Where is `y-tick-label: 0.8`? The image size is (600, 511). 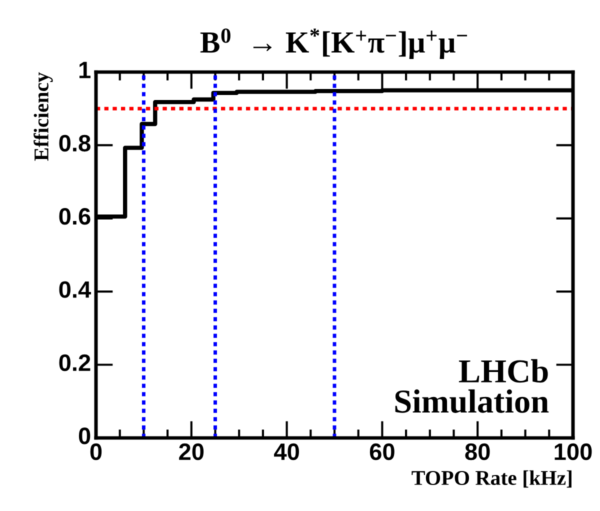
y-tick-label: 0.8 is located at coordinates (74, 143).